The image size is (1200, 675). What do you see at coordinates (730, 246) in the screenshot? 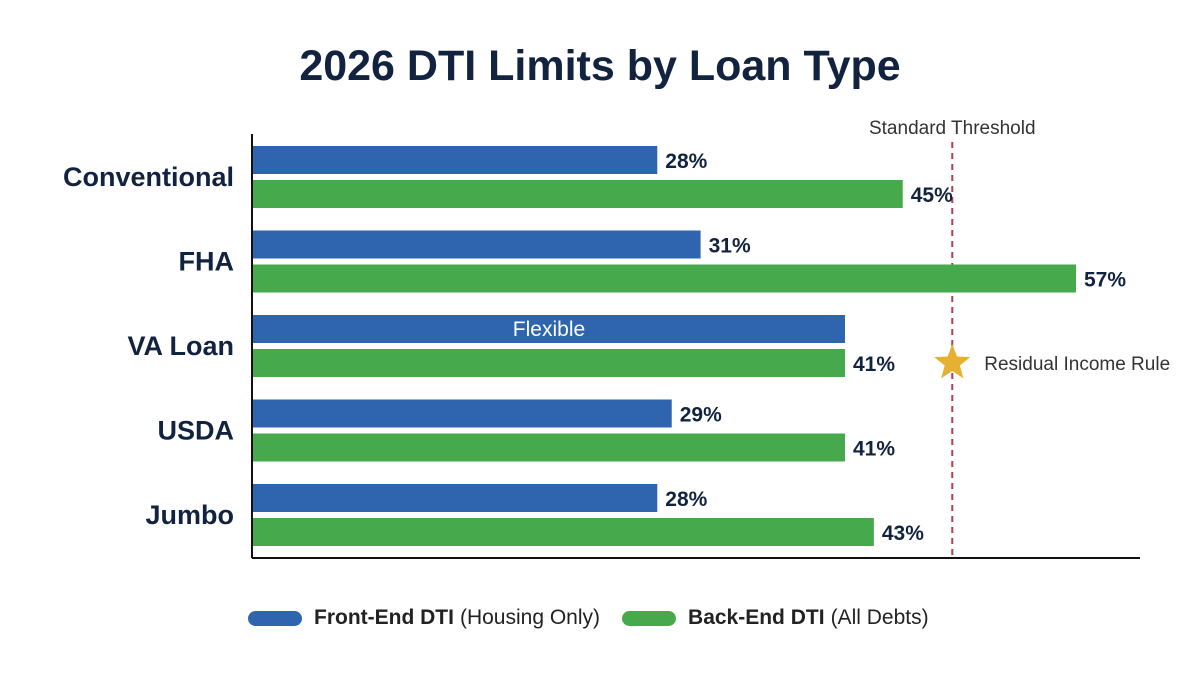
I see `data-label-front-end-dti-fha: 31%` at bounding box center [730, 246].